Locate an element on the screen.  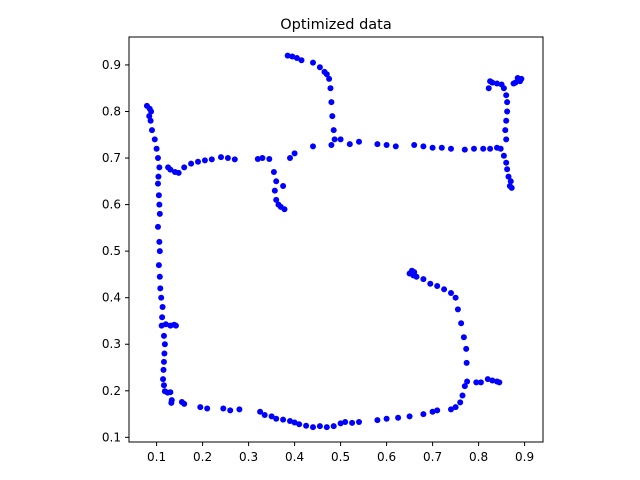
y-tick-label: 0.8 is located at coordinates (111, 111).